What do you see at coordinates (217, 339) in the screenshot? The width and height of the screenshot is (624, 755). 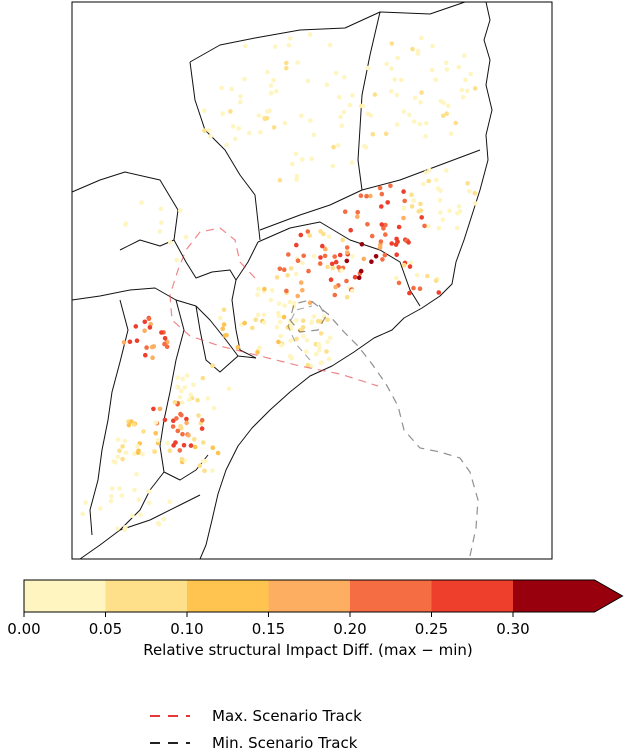 I see `border-sofala` at bounding box center [217, 339].